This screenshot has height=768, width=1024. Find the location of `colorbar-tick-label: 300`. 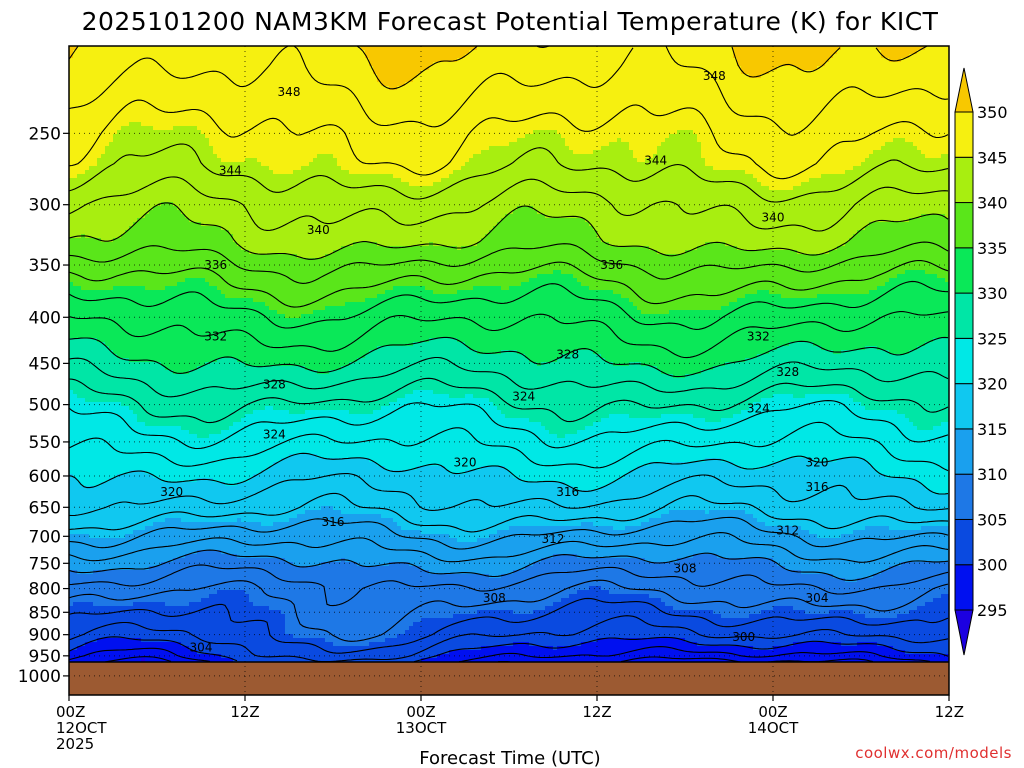

colorbar-tick-label: 300 is located at coordinates (992, 565).